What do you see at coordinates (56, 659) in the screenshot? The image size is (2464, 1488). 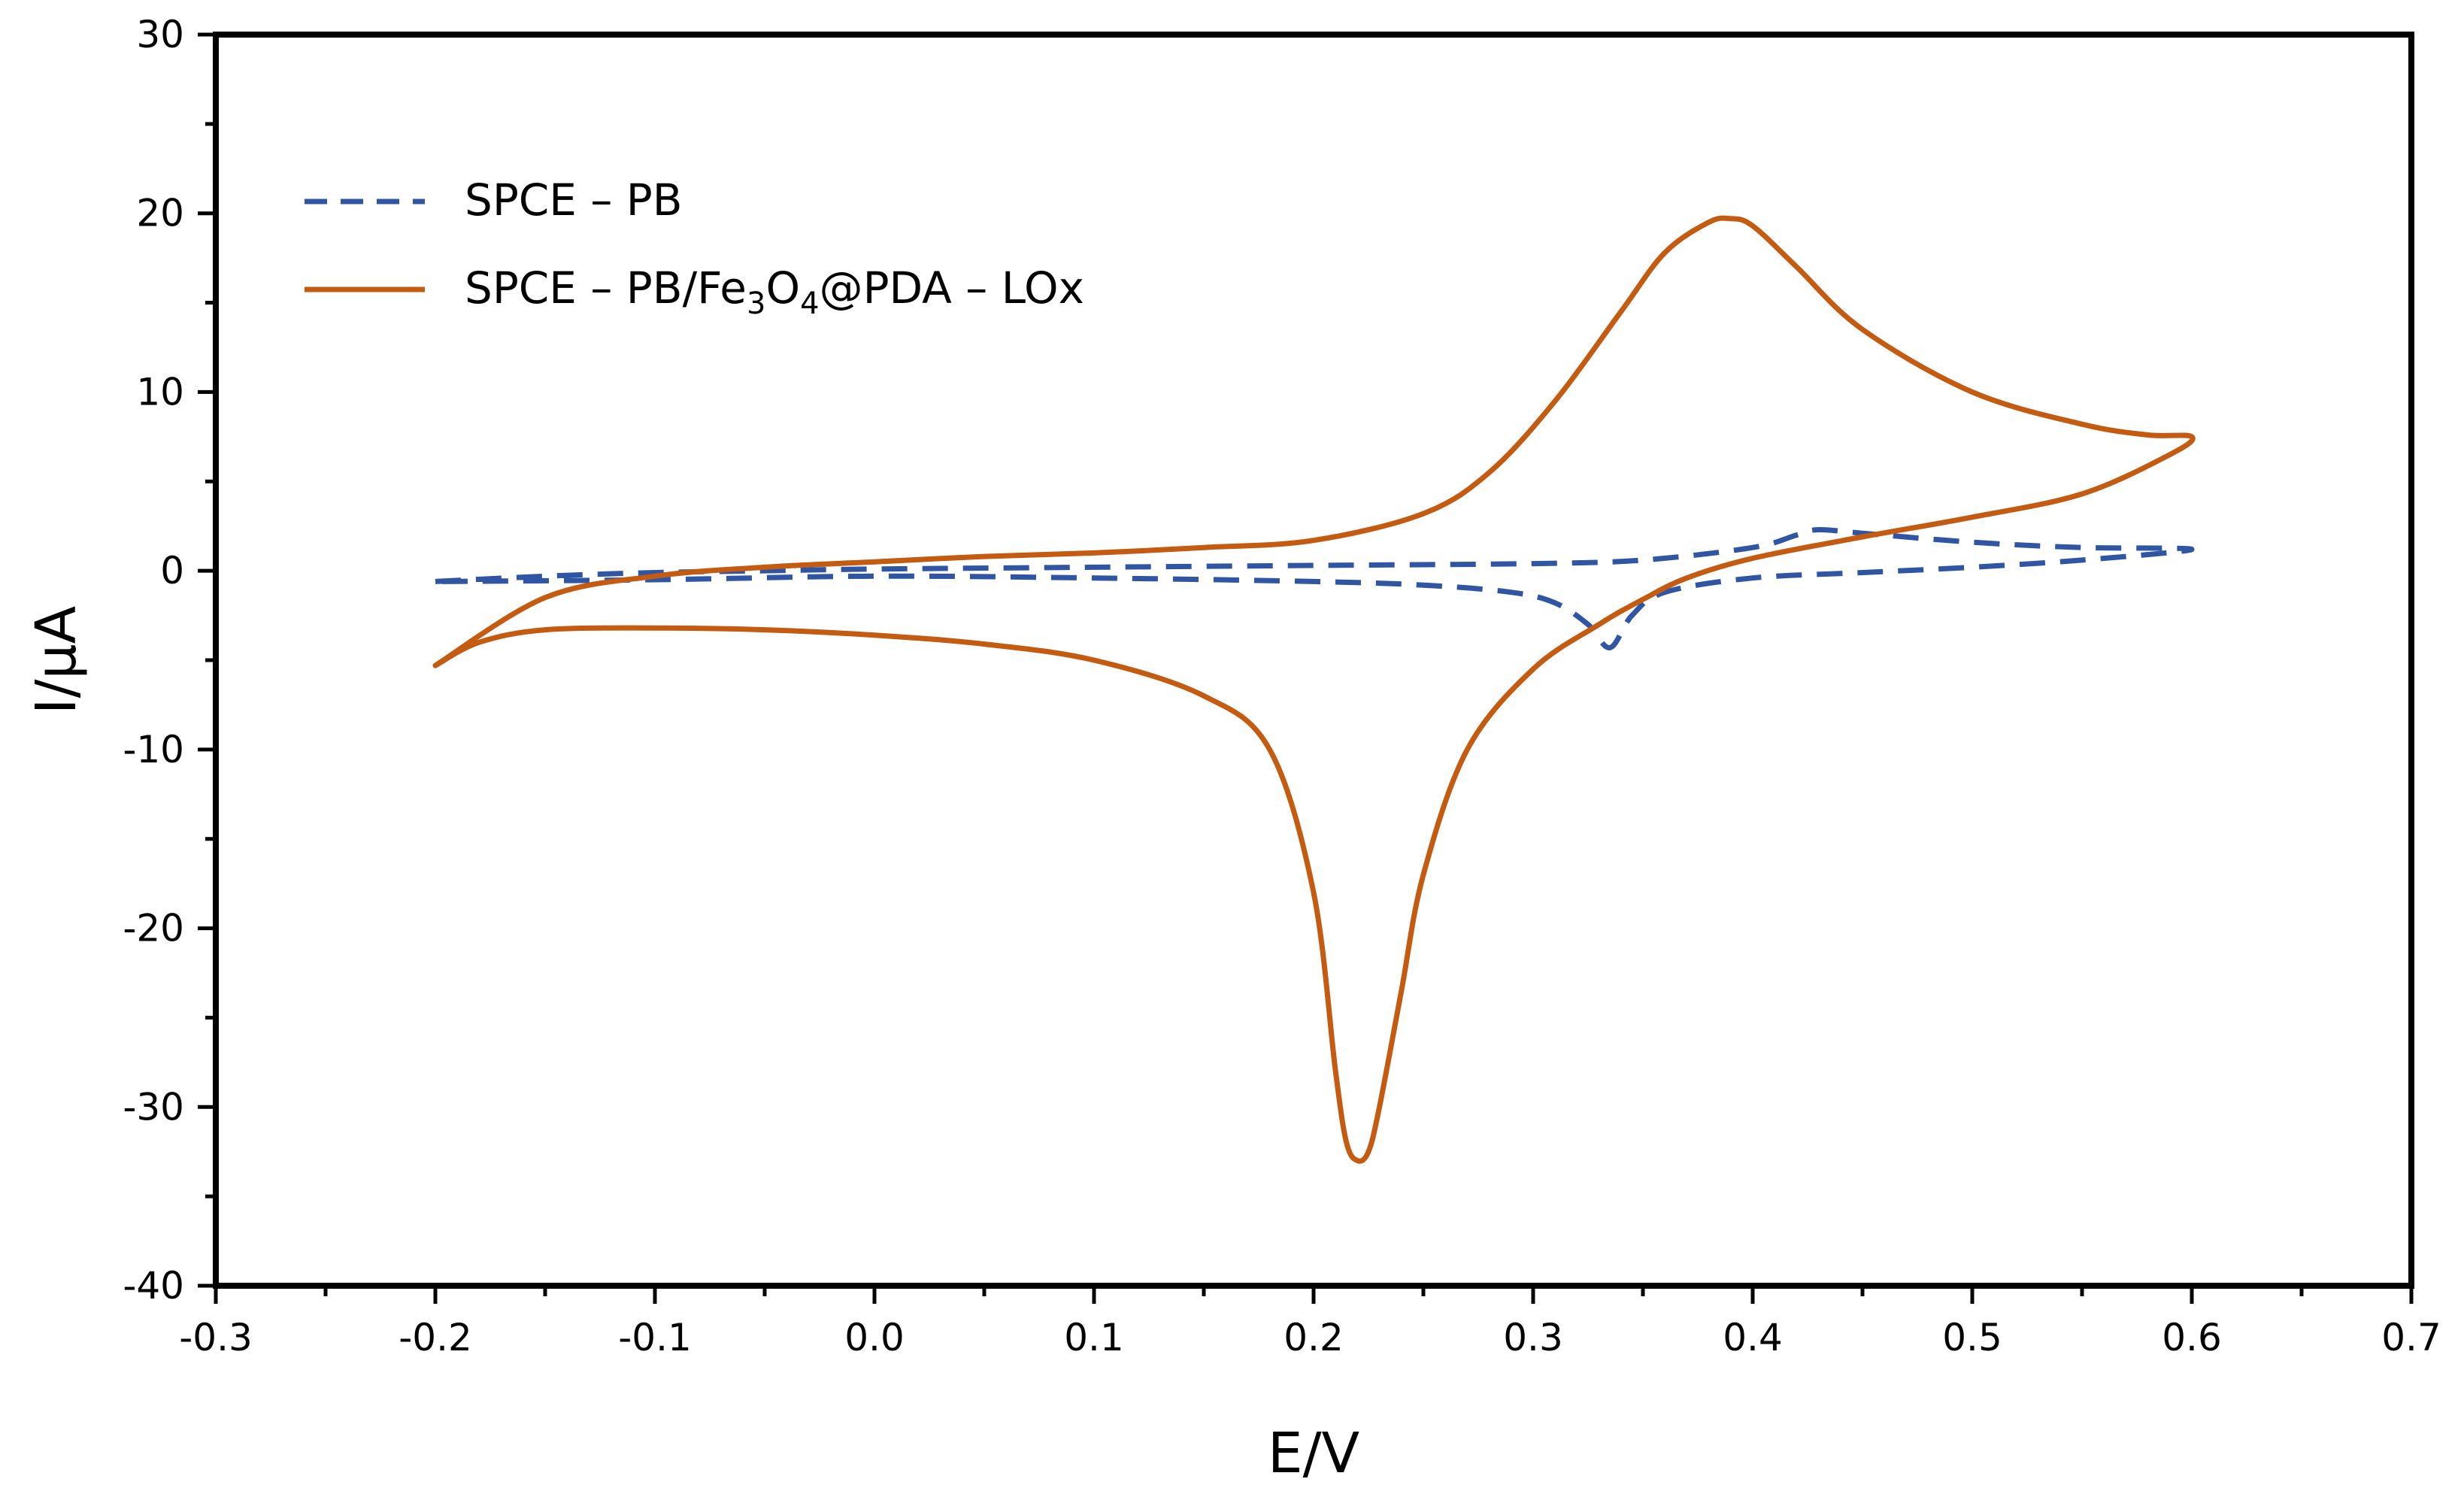 I see `y-axis-title: I/μA` at bounding box center [56, 659].